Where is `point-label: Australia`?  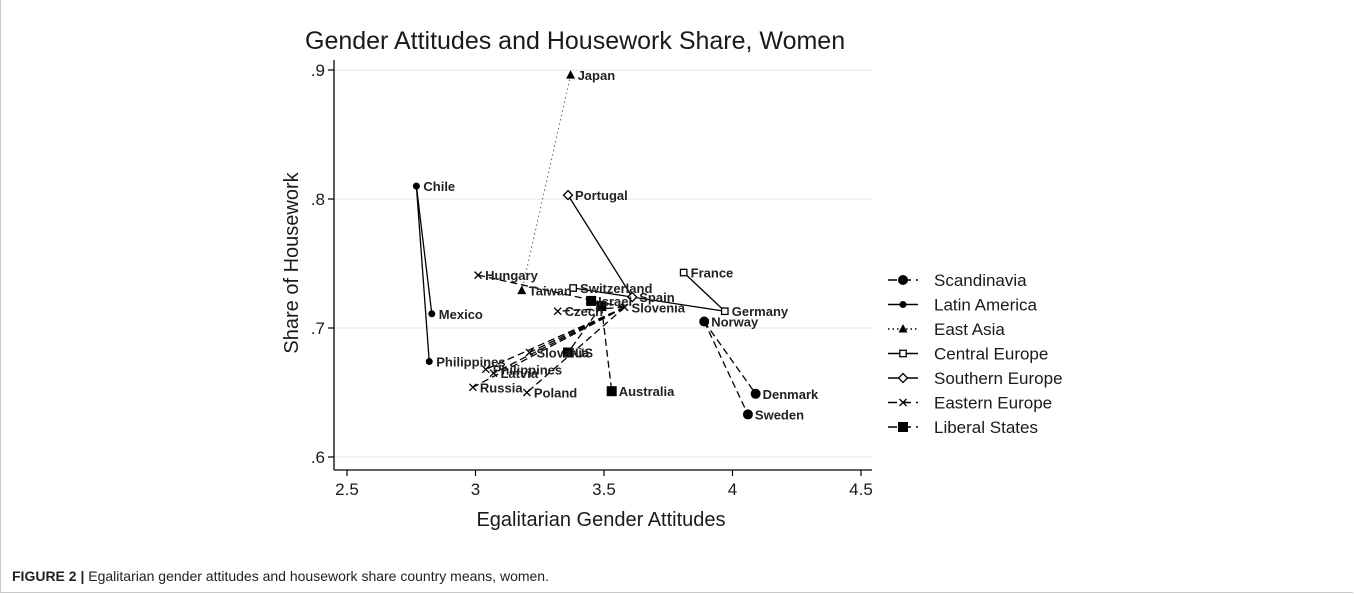
point-label: Australia is located at coordinates (647, 391).